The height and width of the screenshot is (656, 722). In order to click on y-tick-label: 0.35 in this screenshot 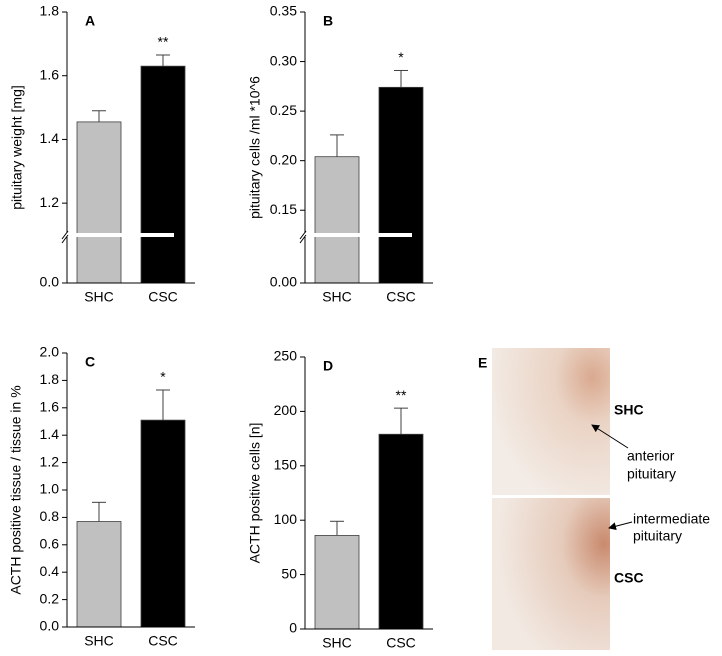, I will do `click(283, 11)`.